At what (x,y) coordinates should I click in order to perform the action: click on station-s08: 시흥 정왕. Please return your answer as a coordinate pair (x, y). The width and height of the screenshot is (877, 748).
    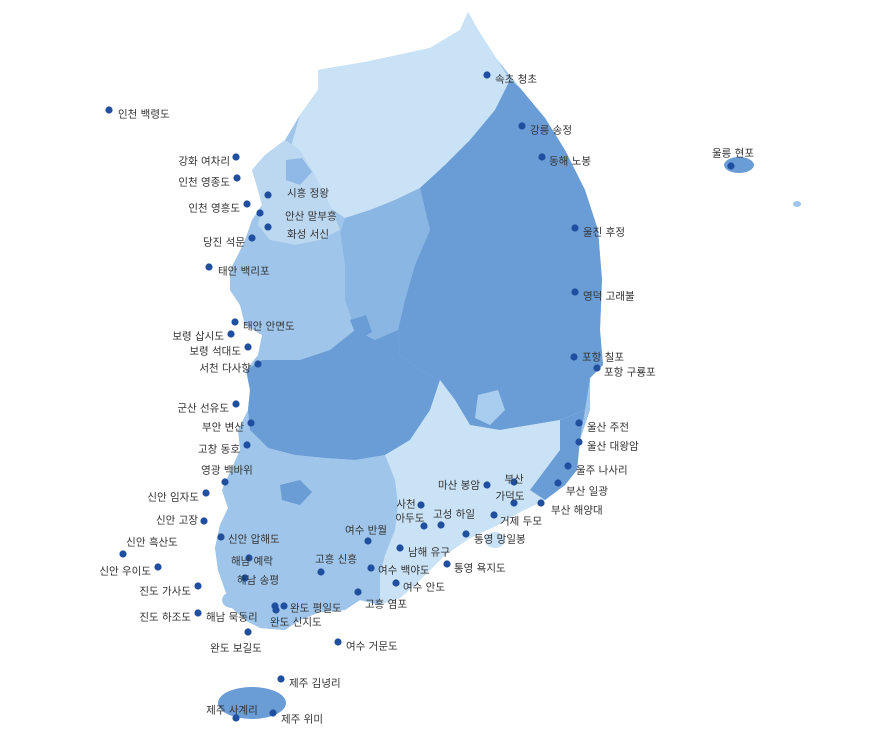
    Looking at the image, I should click on (296, 193).